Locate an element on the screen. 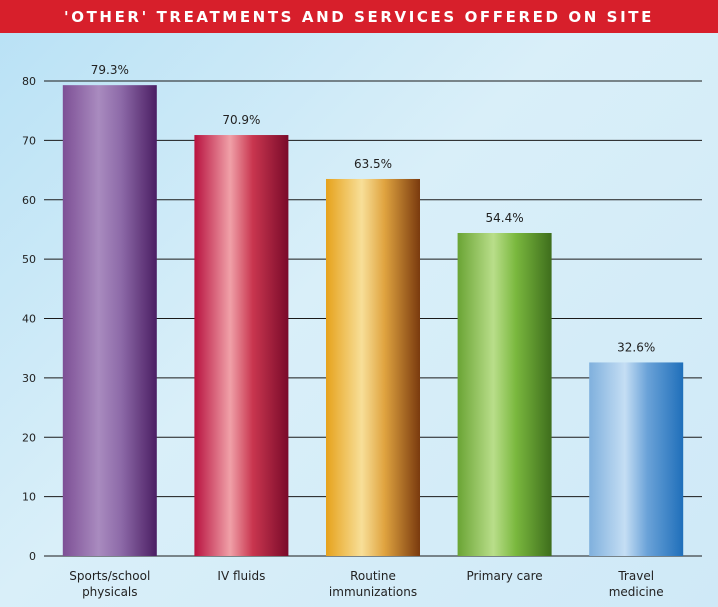 Image resolution: width=718 pixels, height=607 pixels. data-label: 70.9% is located at coordinates (241, 120).